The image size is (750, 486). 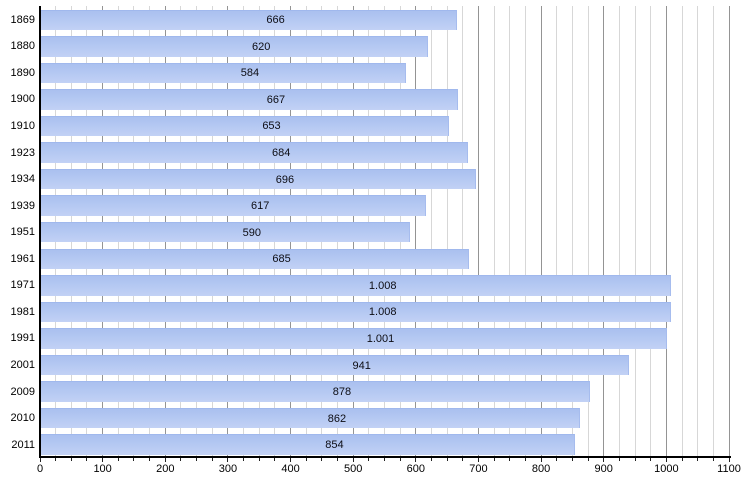 What do you see at coordinates (22, 258) in the screenshot?
I see `category-label: 1961` at bounding box center [22, 258].